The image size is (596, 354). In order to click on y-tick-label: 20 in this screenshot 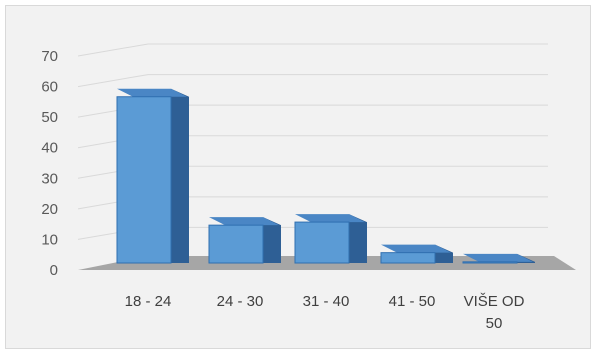, I will do `click(49, 209)`.